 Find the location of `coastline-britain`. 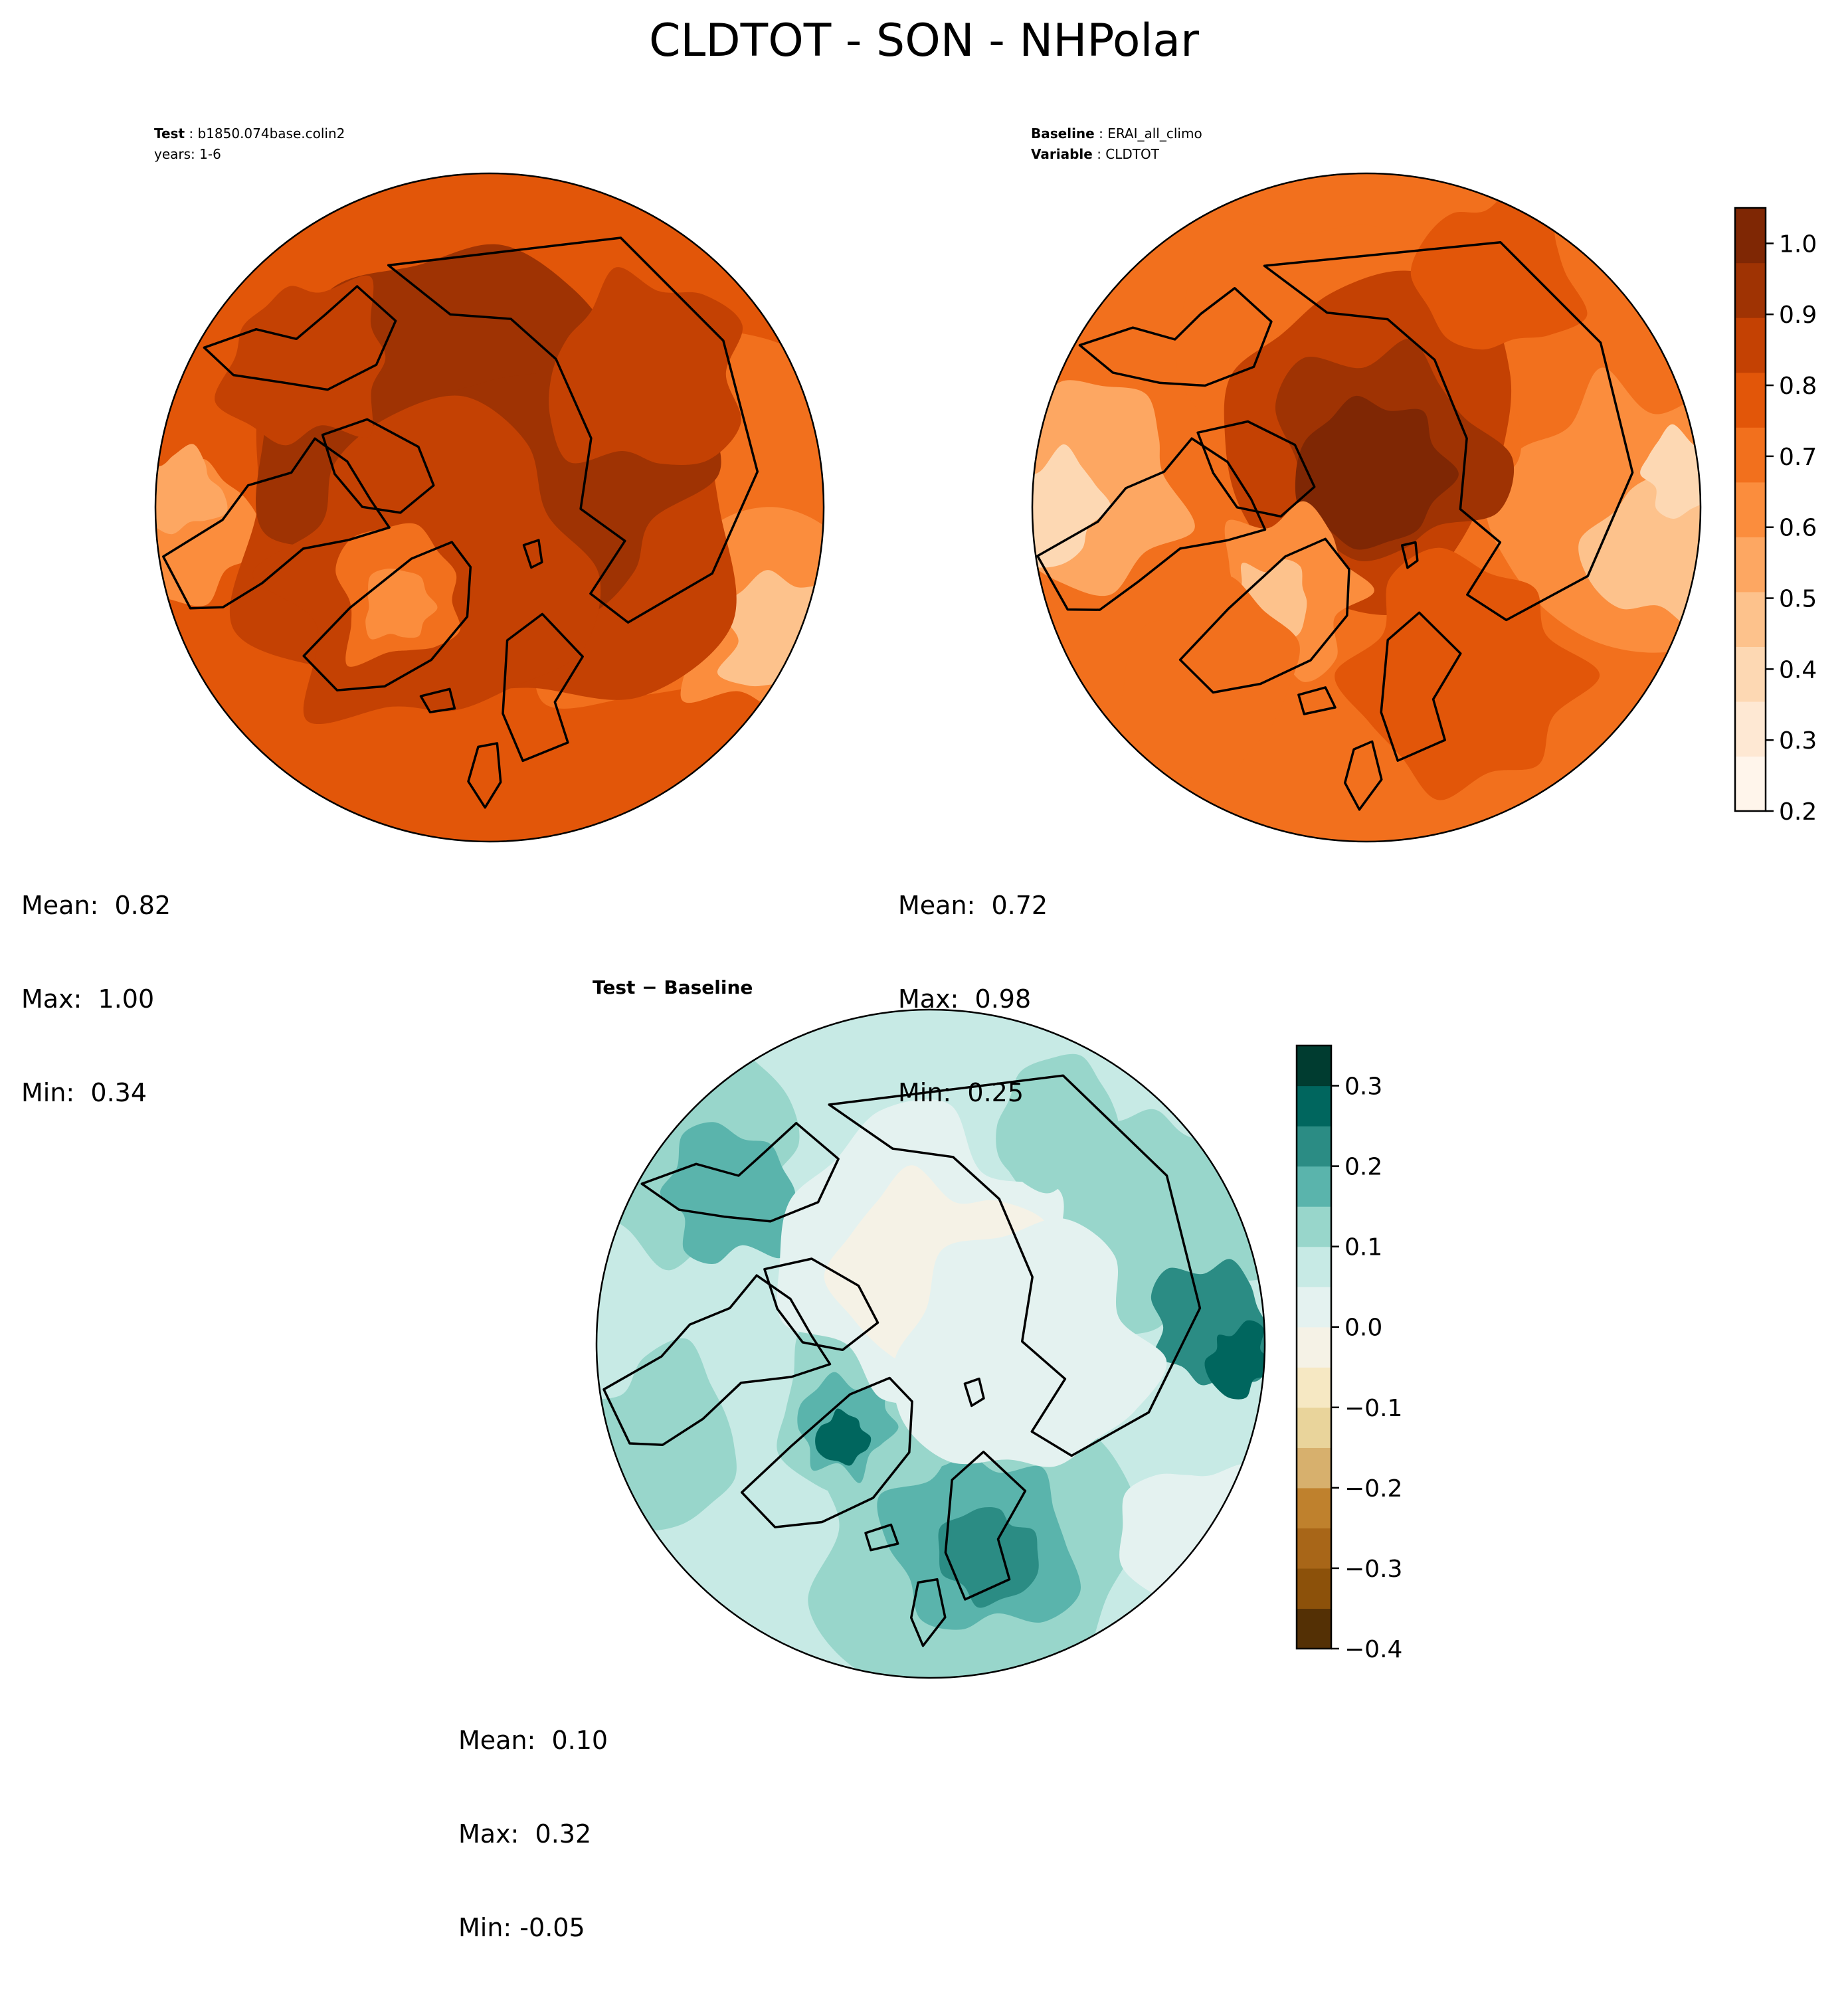

coastline-britain is located at coordinates (928, 1612).